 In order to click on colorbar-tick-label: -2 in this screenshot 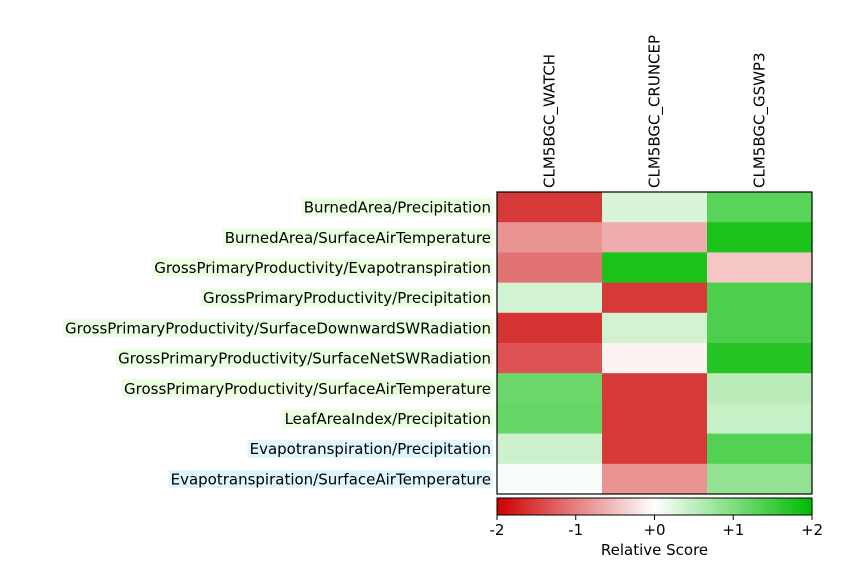, I will do `click(497, 530)`.